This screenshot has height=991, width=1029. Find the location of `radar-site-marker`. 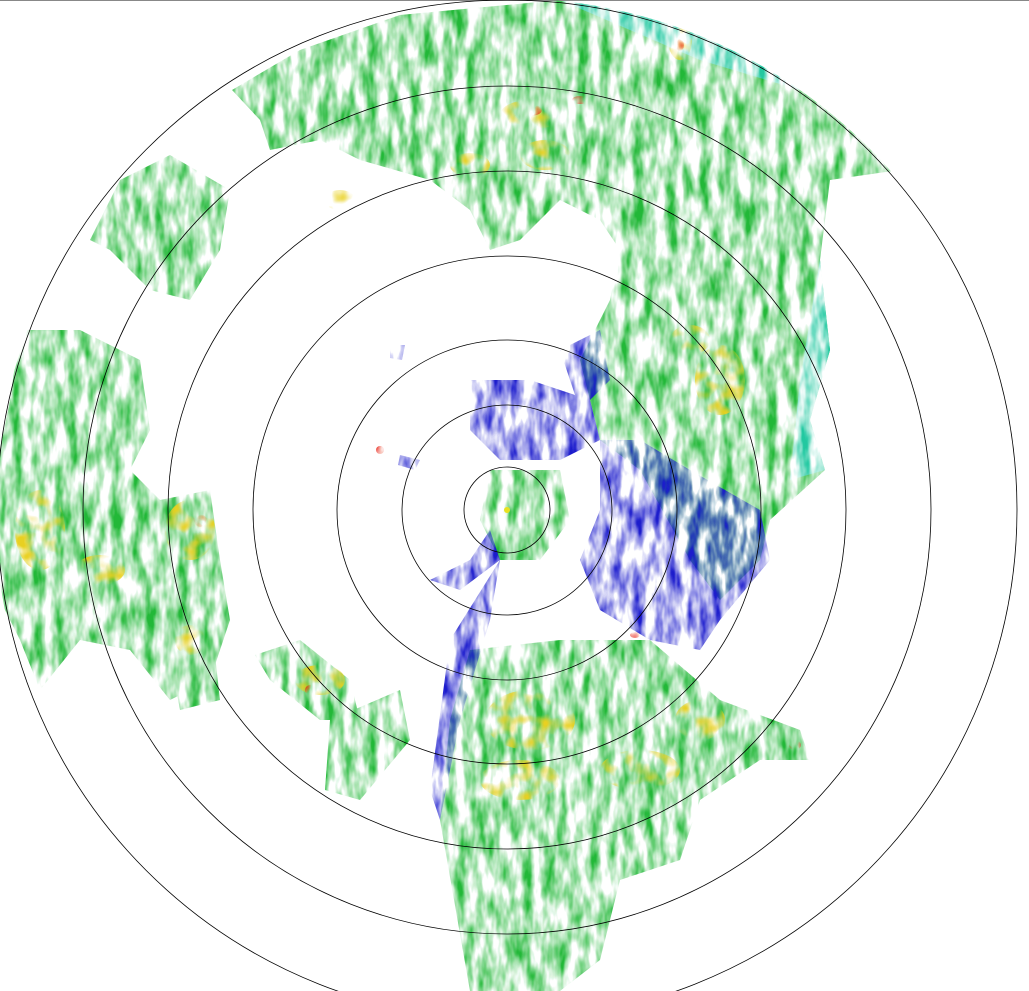

radar-site-marker is located at coordinates (507, 510).